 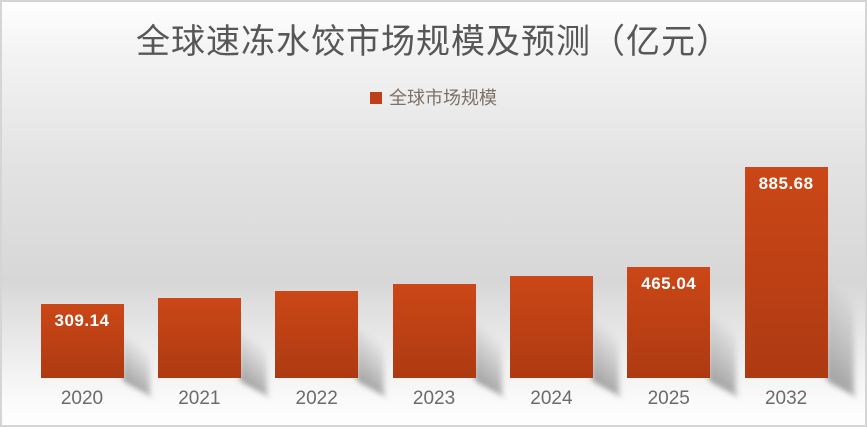 I want to click on bar-2025: 465.04, so click(x=682, y=331).